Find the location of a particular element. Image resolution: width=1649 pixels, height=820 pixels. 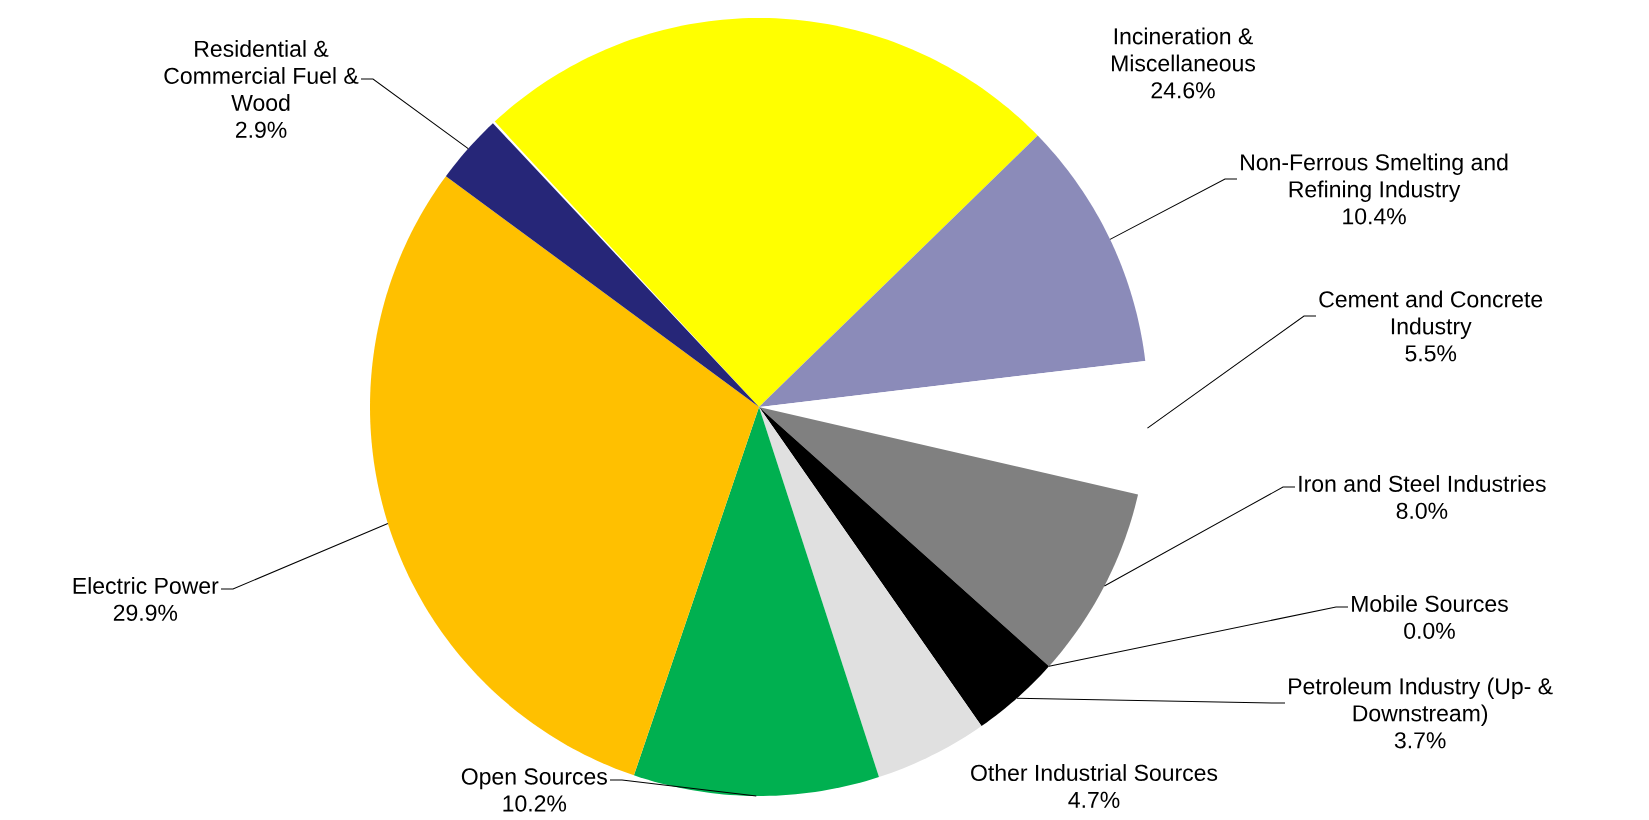

data-label: 10.4% is located at coordinates (1374, 216).